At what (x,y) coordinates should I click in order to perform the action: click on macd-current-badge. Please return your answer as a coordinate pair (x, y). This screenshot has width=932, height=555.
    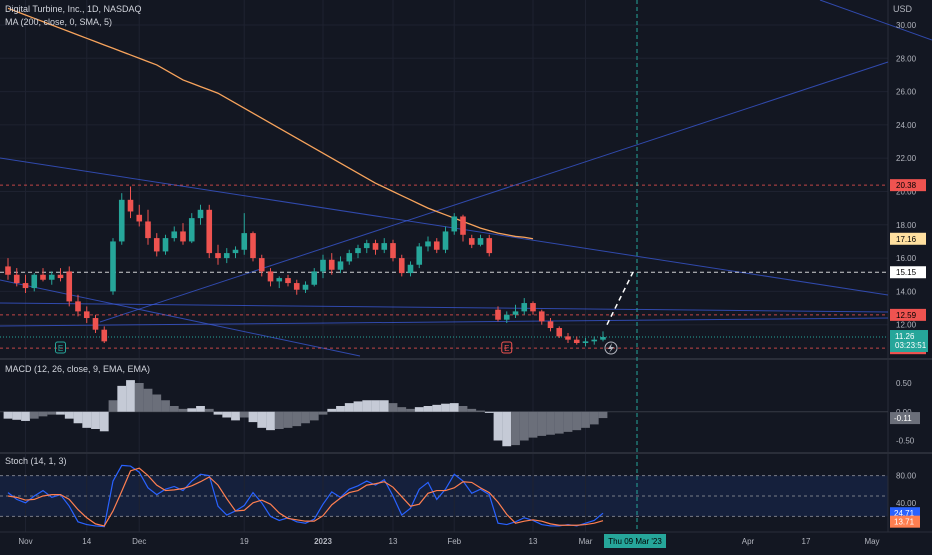
    Looking at the image, I should click on (905, 418).